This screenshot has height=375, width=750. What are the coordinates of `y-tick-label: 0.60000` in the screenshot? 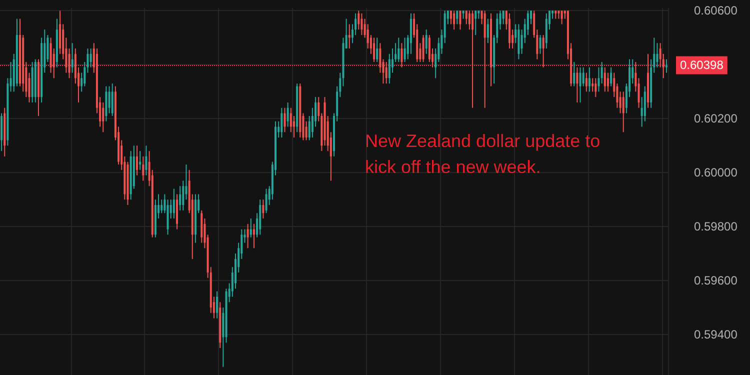 It's located at (716, 173).